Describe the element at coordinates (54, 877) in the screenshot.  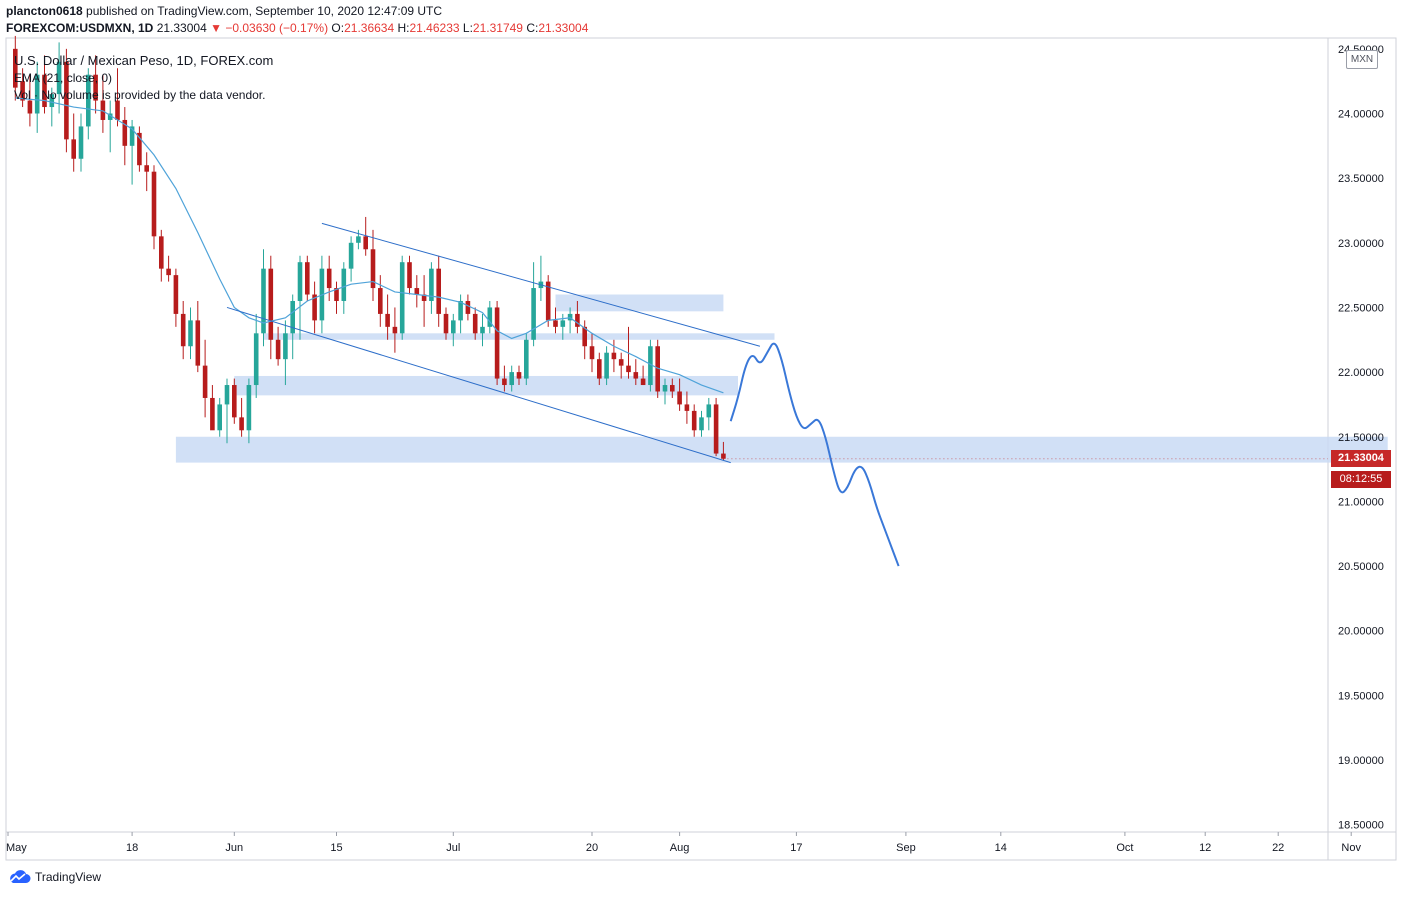
I see `tradingview-logo: TradingView` at that location.